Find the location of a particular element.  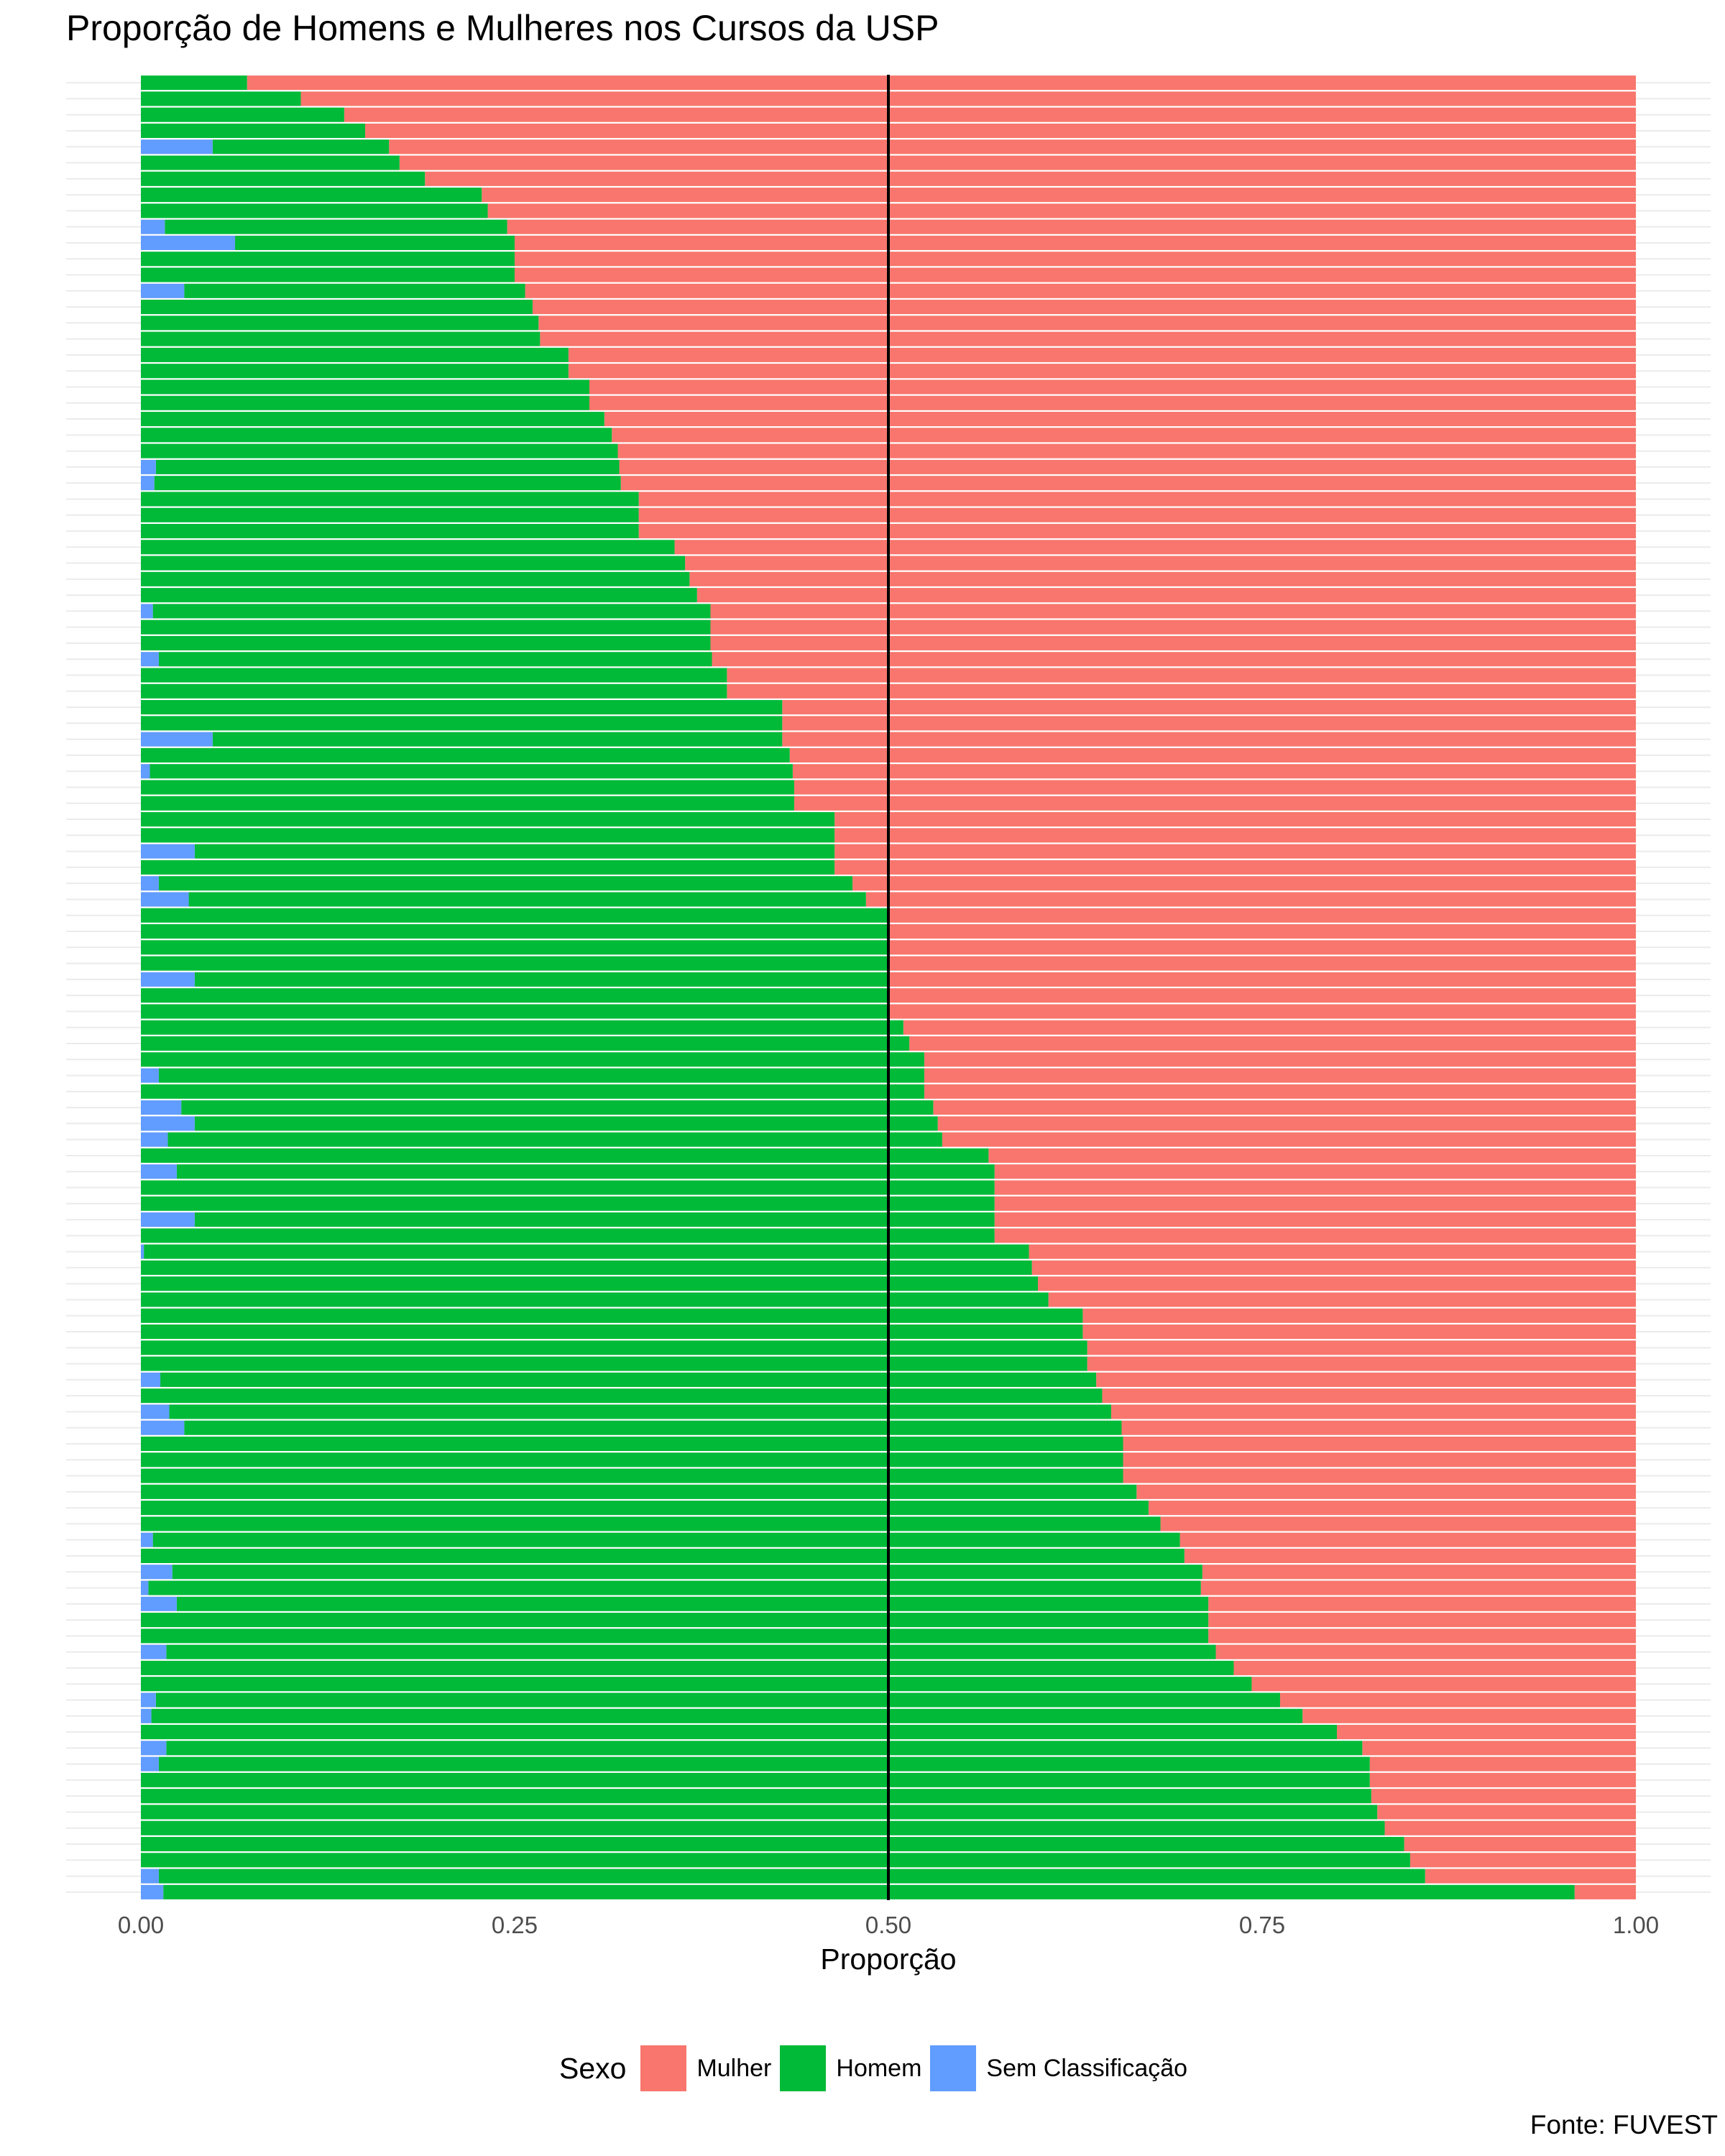

x-axis-label: Proporção is located at coordinates (888, 1959).